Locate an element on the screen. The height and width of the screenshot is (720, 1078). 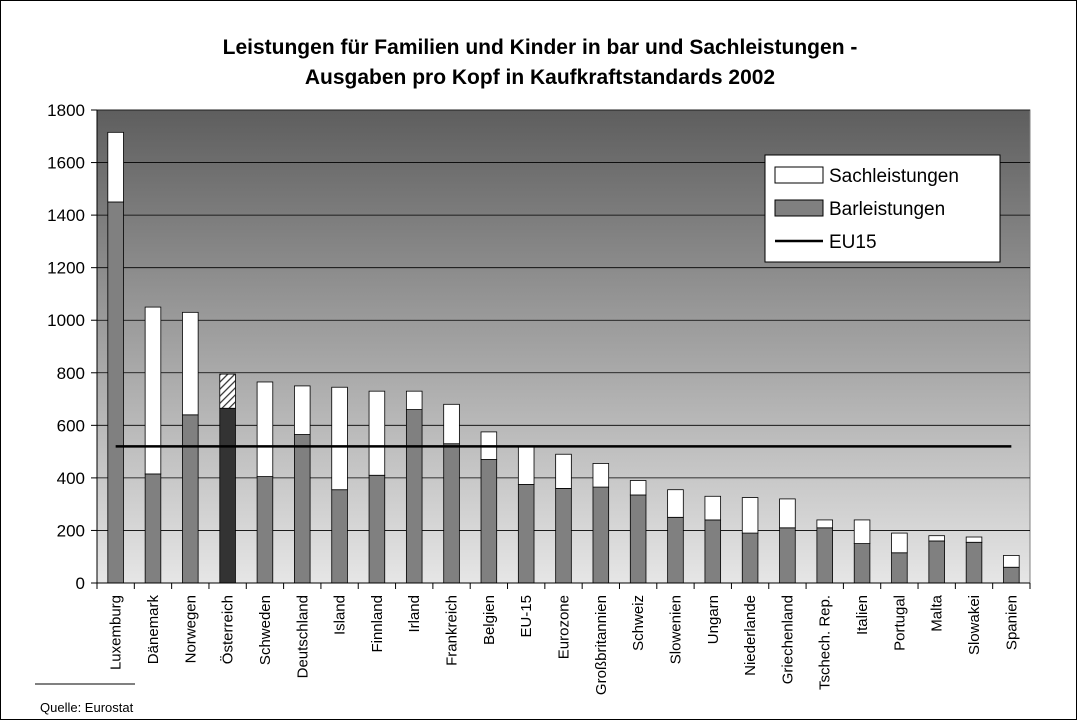
source: Quelle: Eurostat is located at coordinates (87, 707).